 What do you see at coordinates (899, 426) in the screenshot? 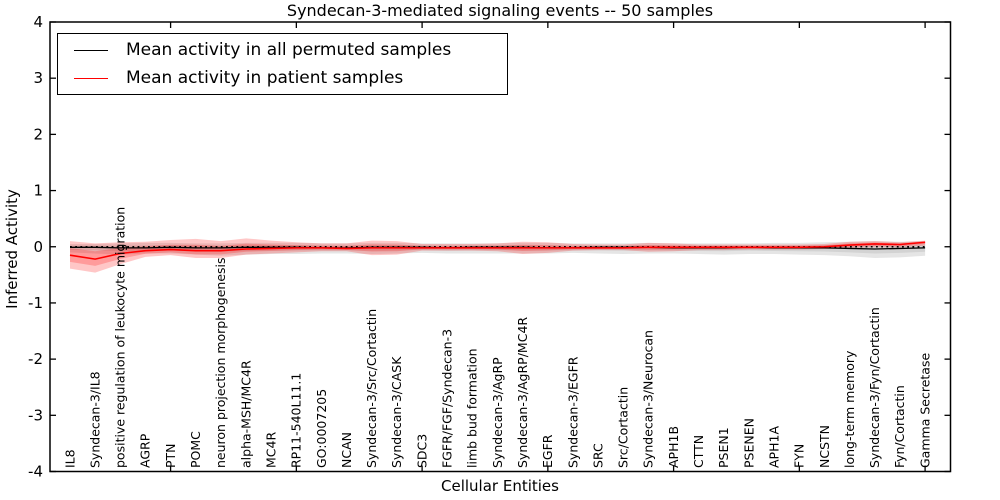
I see `entity-label: Fyn/Cortactin` at bounding box center [899, 426].